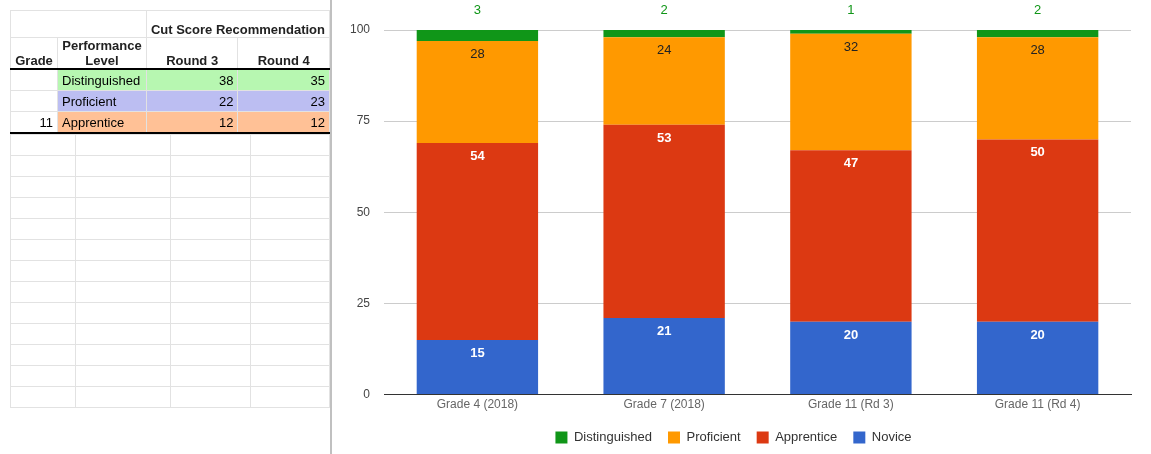 This screenshot has width=1151, height=454. I want to click on text: Distinguished, so click(101, 80).